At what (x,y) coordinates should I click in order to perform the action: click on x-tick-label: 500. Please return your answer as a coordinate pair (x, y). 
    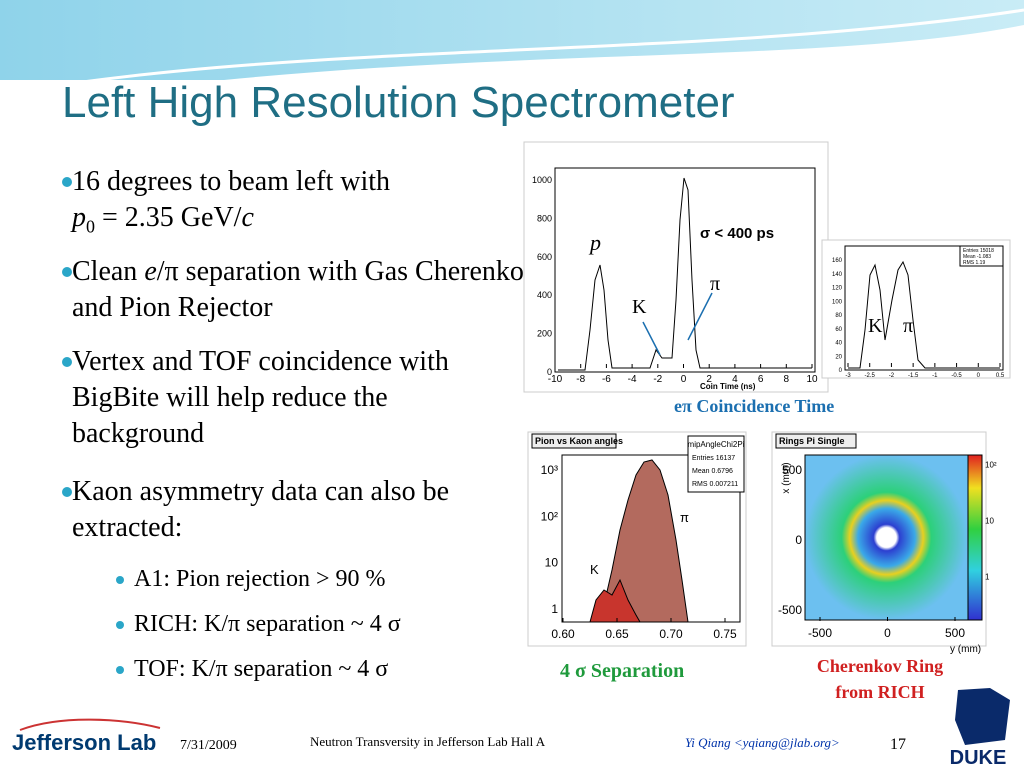
    Looking at the image, I should click on (955, 633).